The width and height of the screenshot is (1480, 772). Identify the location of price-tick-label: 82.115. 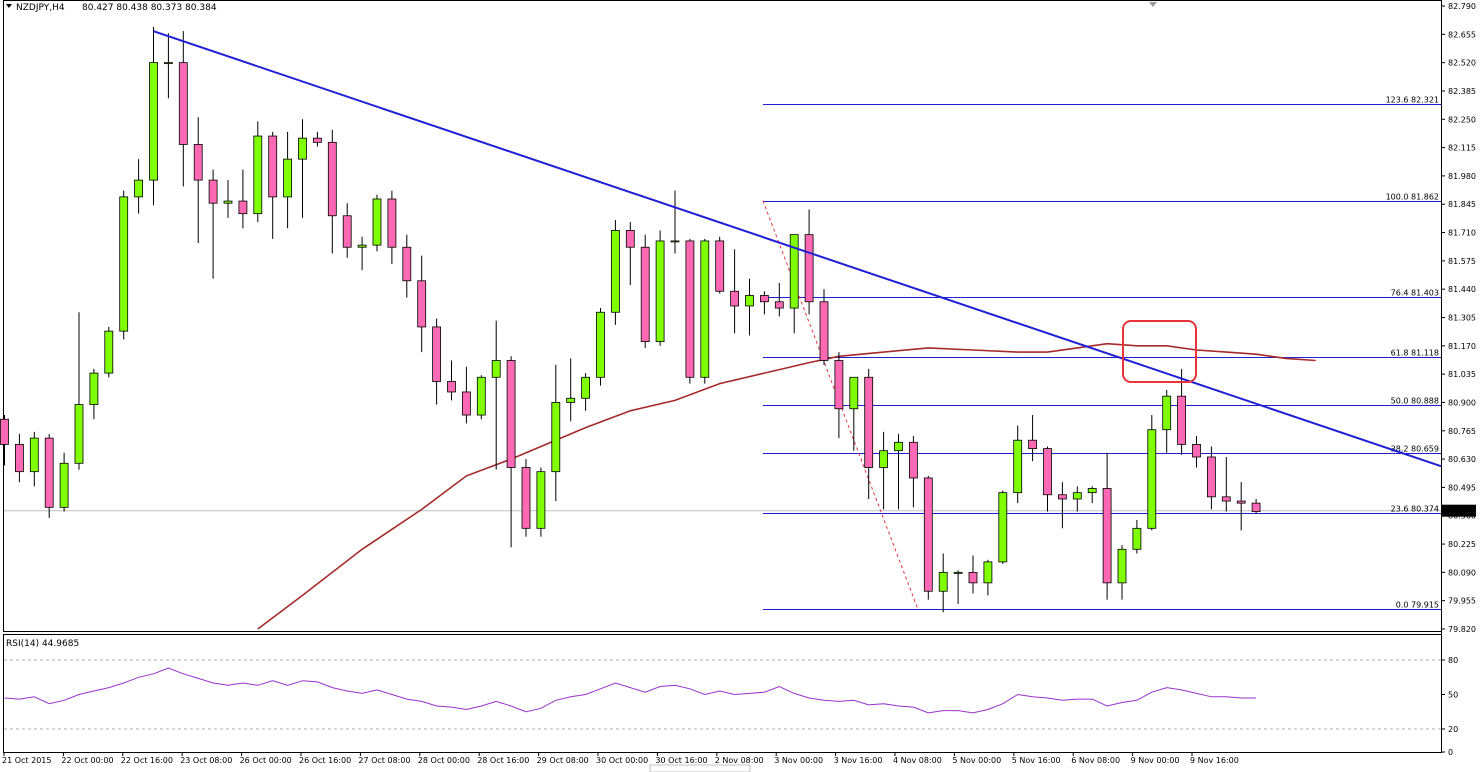
(1462, 148).